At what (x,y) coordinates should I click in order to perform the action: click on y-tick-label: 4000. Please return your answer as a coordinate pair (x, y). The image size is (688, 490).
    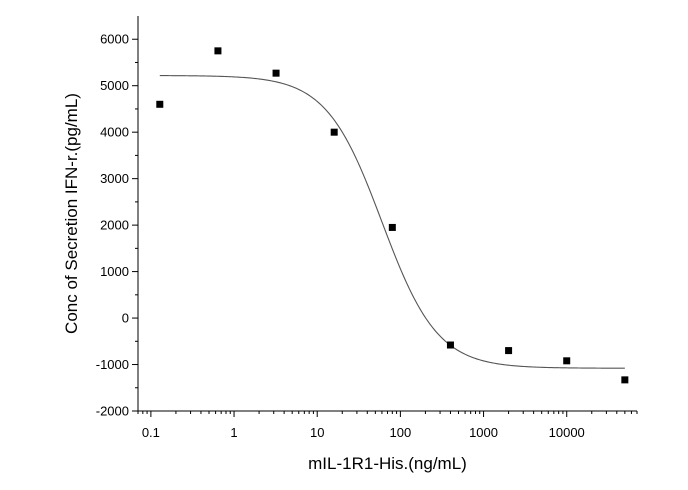
    Looking at the image, I should click on (114, 132).